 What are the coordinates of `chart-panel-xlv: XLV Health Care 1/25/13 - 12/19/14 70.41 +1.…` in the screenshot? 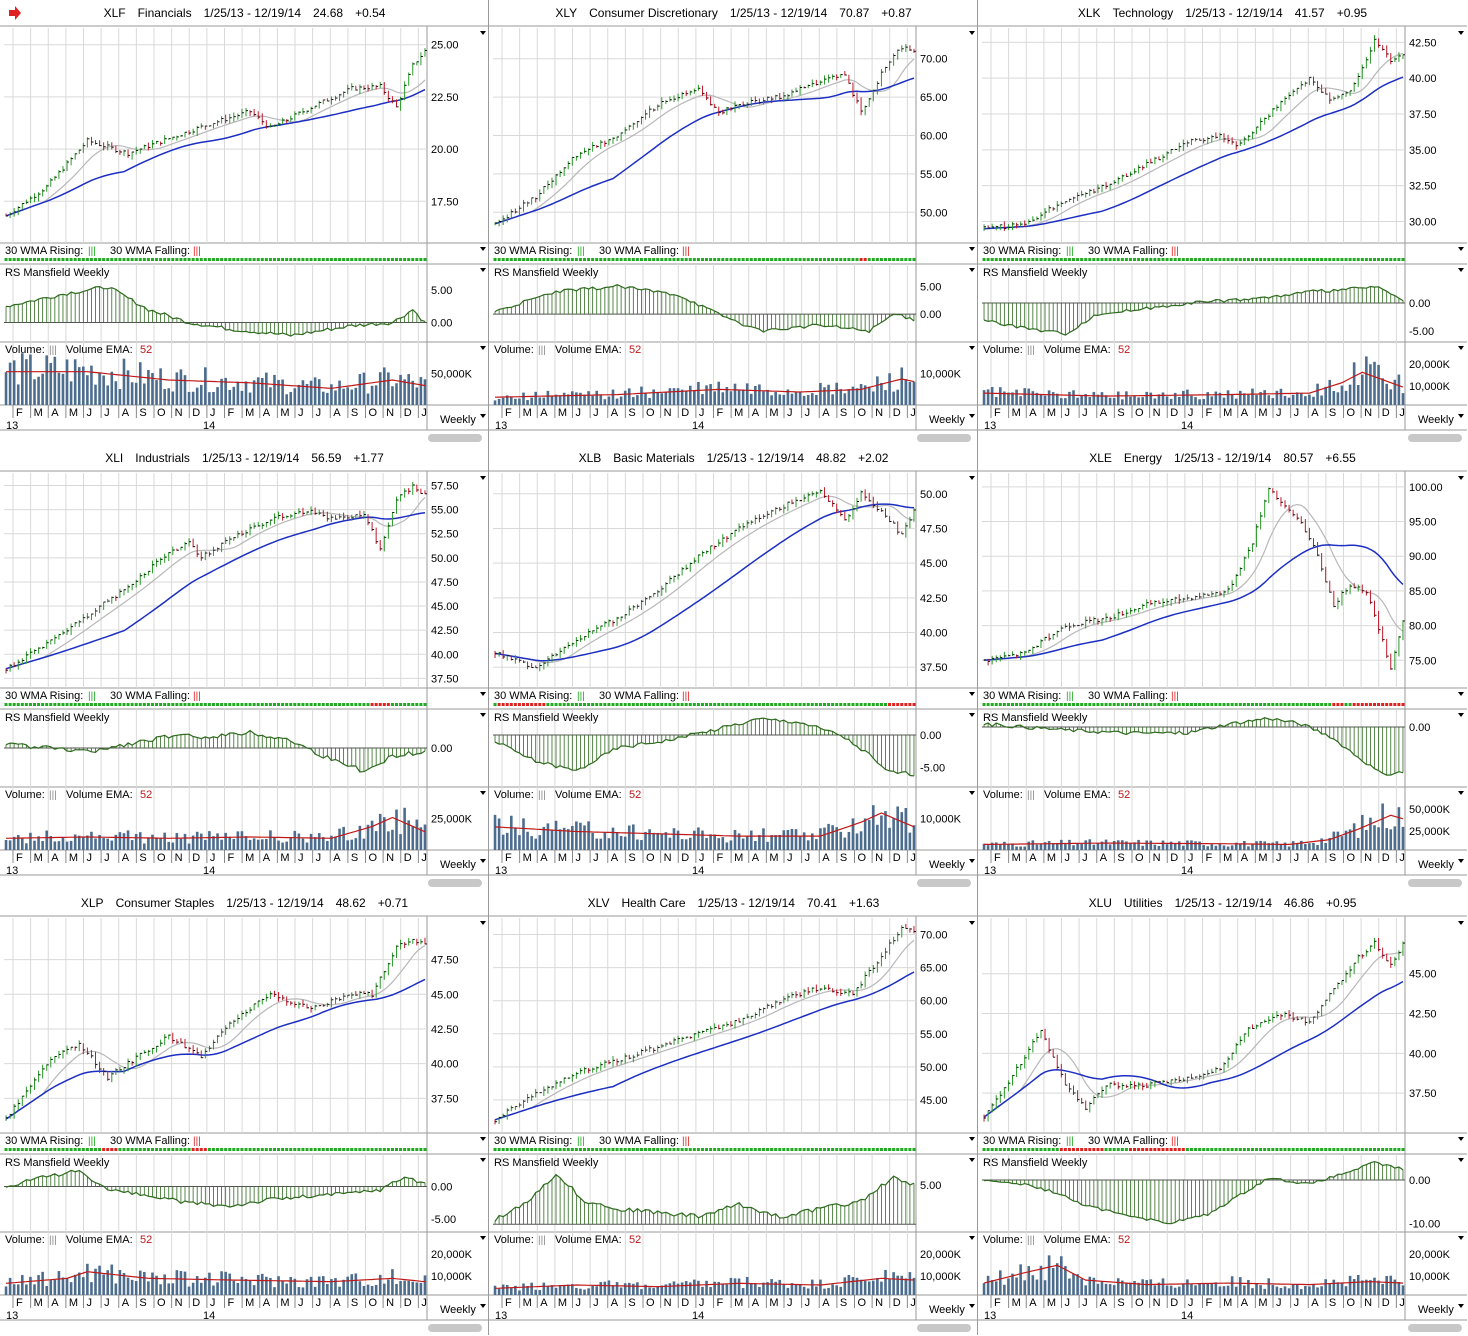 It's located at (733, 1112).